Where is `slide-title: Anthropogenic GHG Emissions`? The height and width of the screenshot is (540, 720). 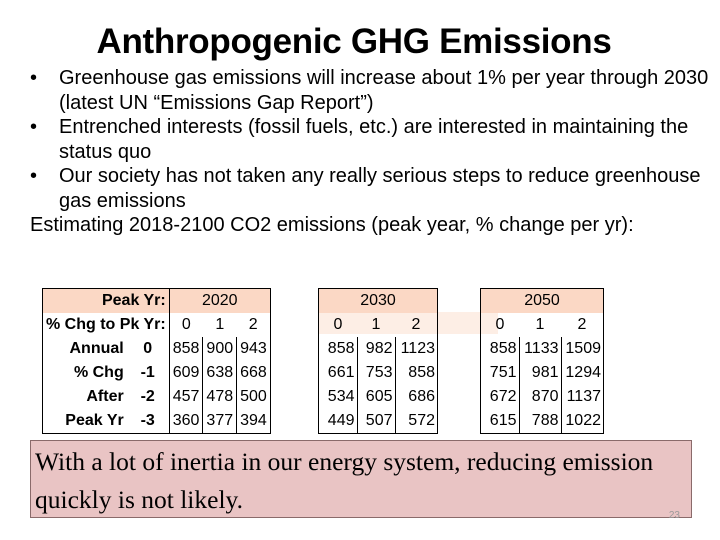
slide-title: Anthropogenic GHG Emissions is located at coordinates (354, 41).